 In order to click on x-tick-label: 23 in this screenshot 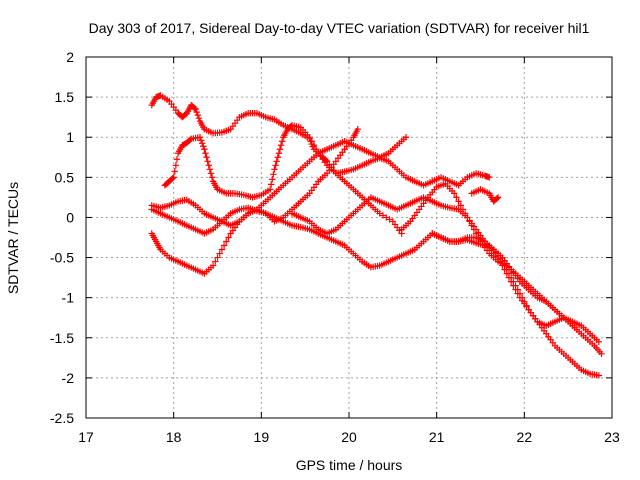, I will do `click(612, 437)`.